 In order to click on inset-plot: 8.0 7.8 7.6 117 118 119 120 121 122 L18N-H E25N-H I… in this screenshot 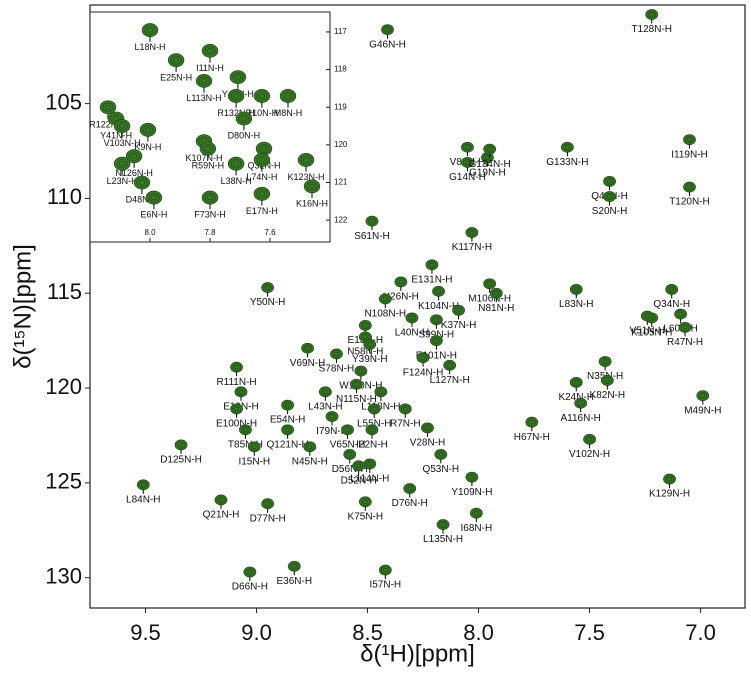, I will do `click(218, 127)`.